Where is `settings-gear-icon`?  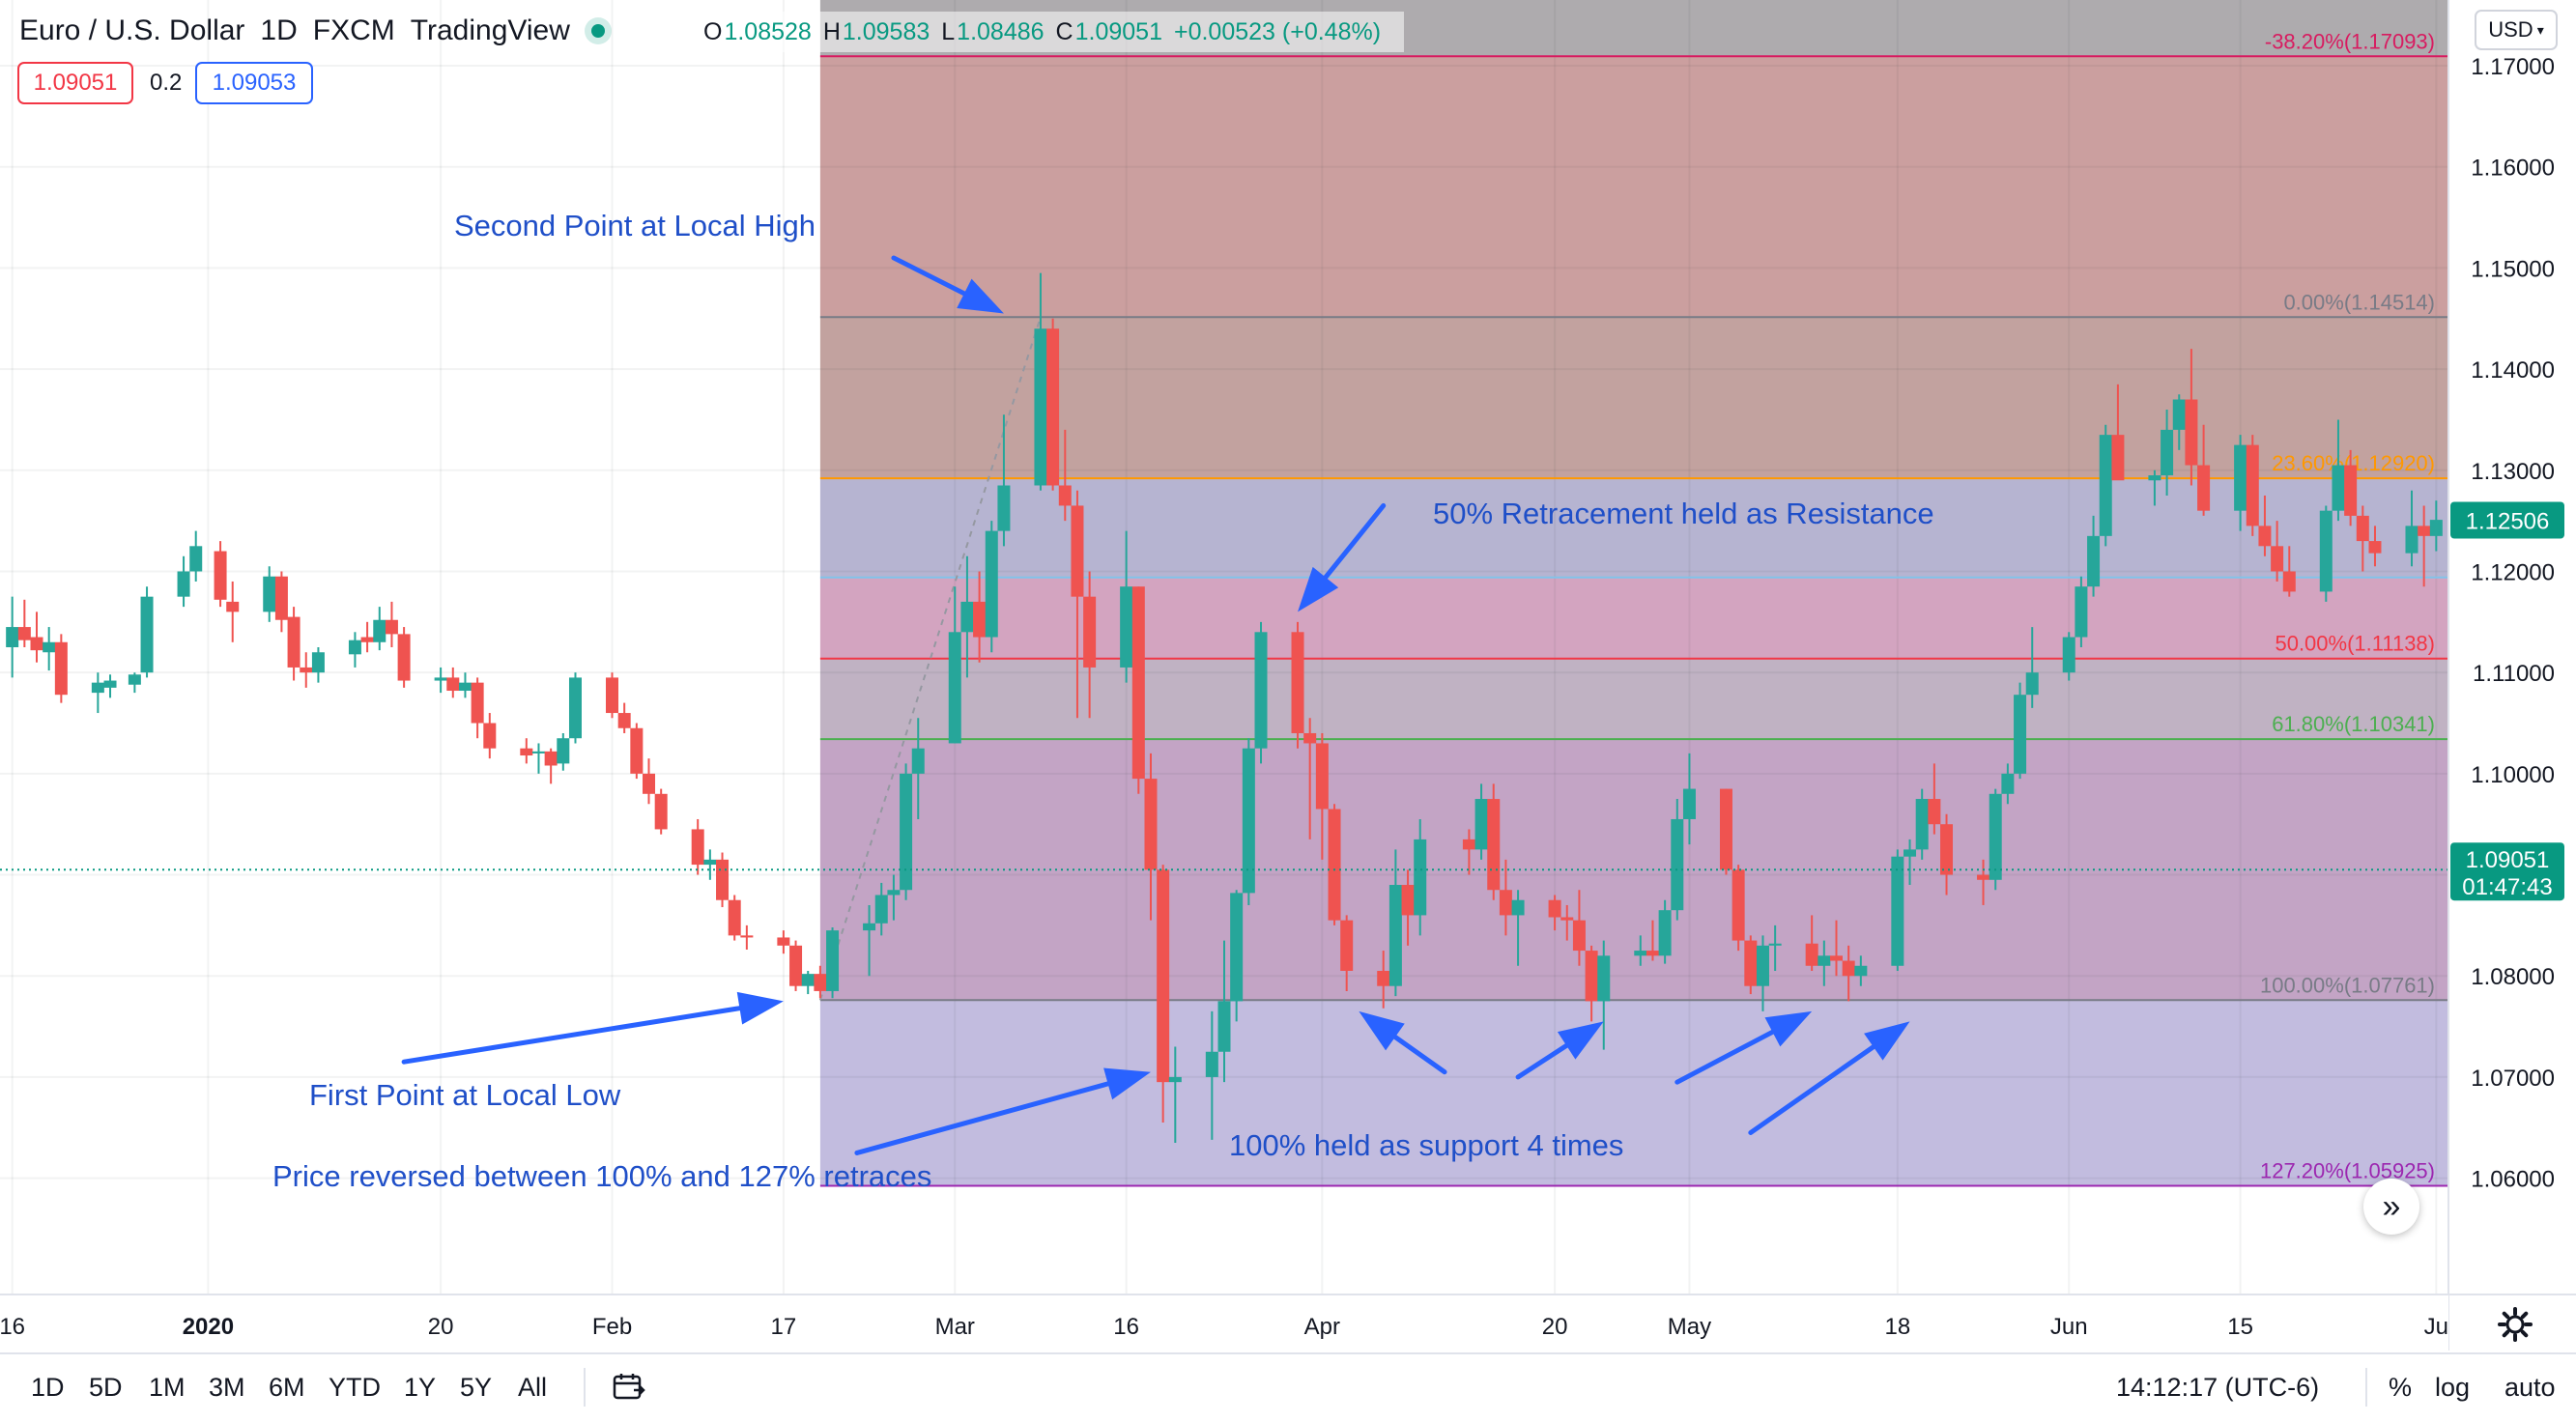 settings-gear-icon is located at coordinates (2515, 1324).